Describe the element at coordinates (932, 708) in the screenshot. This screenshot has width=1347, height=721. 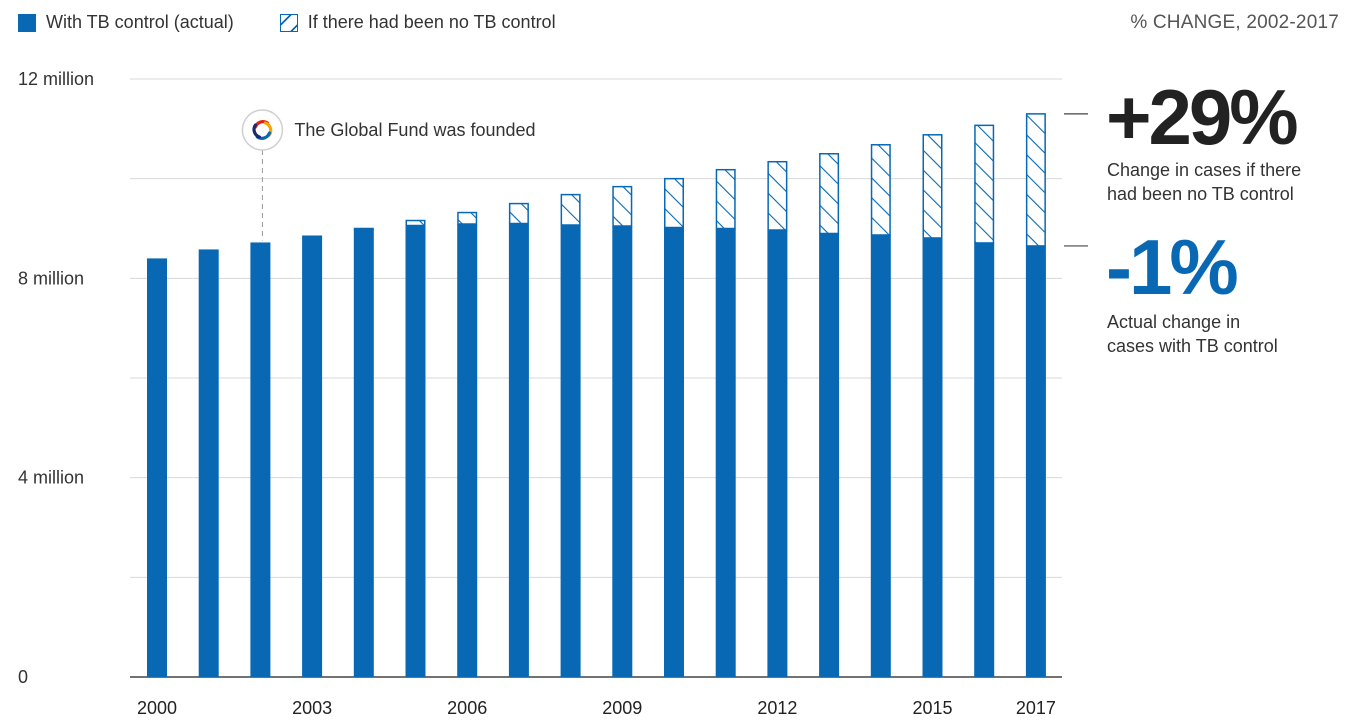
I see `x-tick-label: 2015` at that location.